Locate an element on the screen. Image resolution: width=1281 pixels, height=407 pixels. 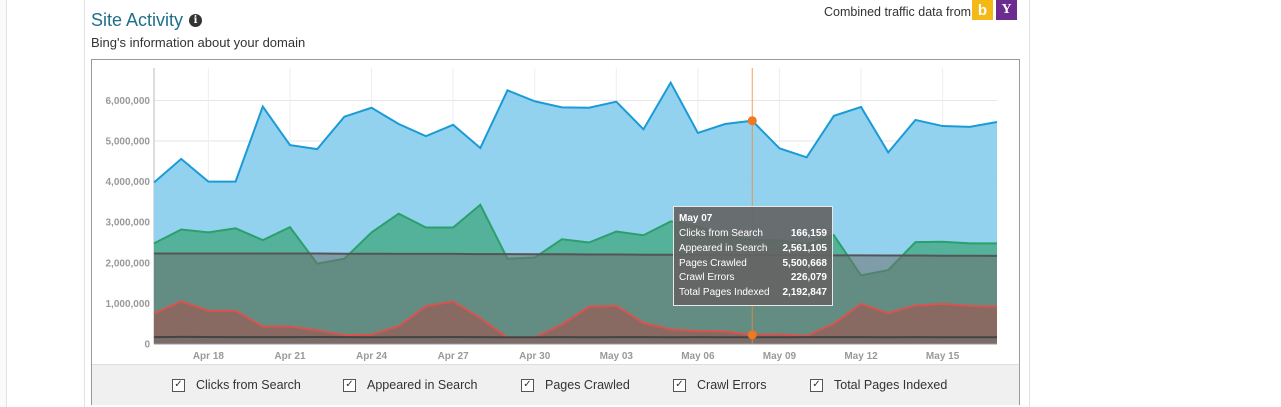
page-title: Site Activity is located at coordinates (137, 20).